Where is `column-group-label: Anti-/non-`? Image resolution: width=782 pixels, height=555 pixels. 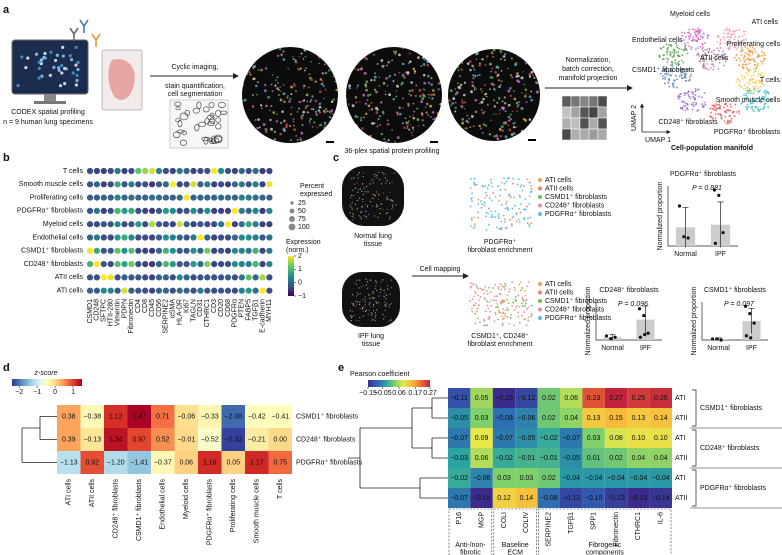
column-group-label: Anti-/non- is located at coordinates (470, 545).